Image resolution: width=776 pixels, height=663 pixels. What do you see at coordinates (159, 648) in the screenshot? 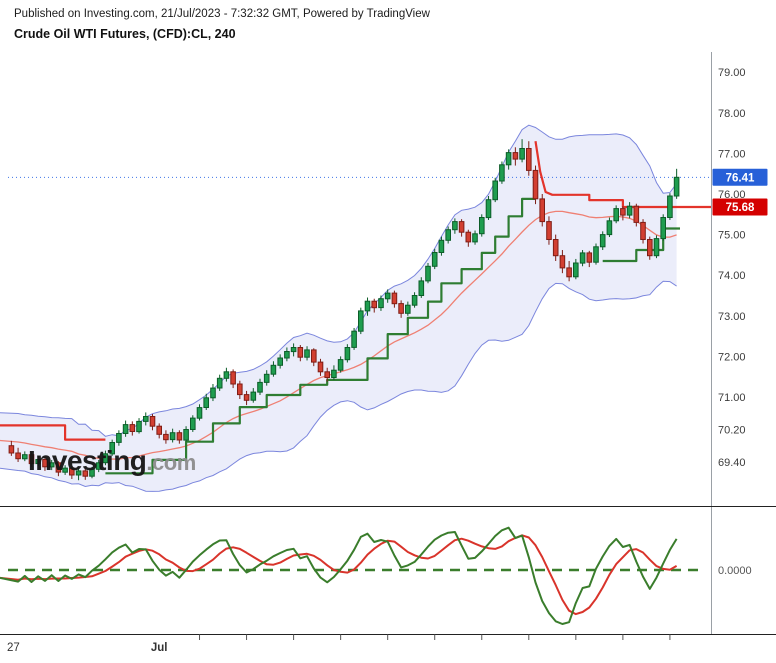
I see `time-axis-label: Jul` at bounding box center [159, 648].